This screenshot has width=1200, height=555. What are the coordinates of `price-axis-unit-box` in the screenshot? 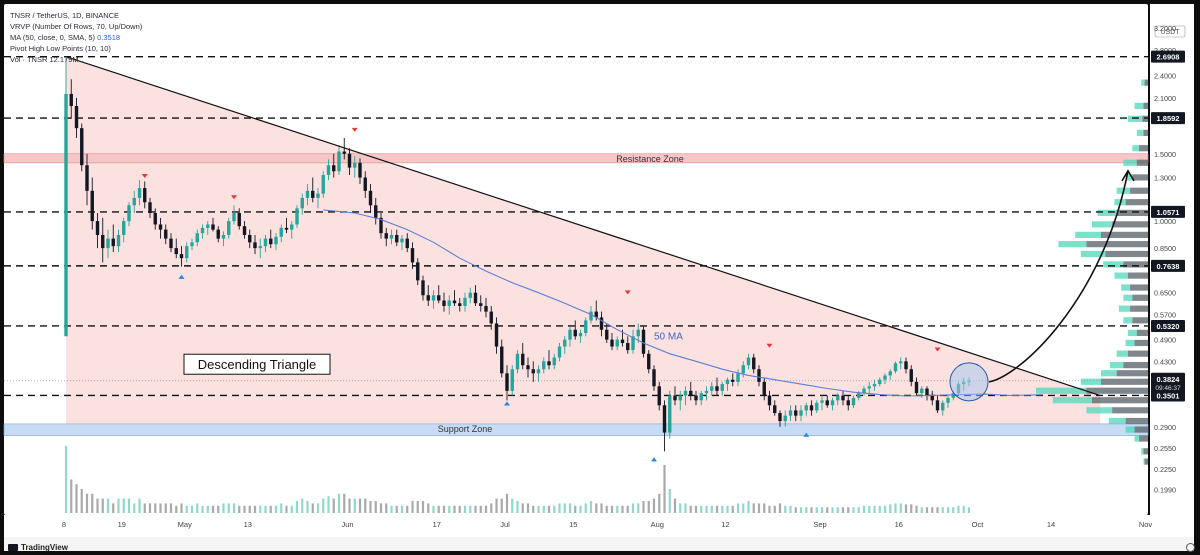 It's located at (1170, 31).